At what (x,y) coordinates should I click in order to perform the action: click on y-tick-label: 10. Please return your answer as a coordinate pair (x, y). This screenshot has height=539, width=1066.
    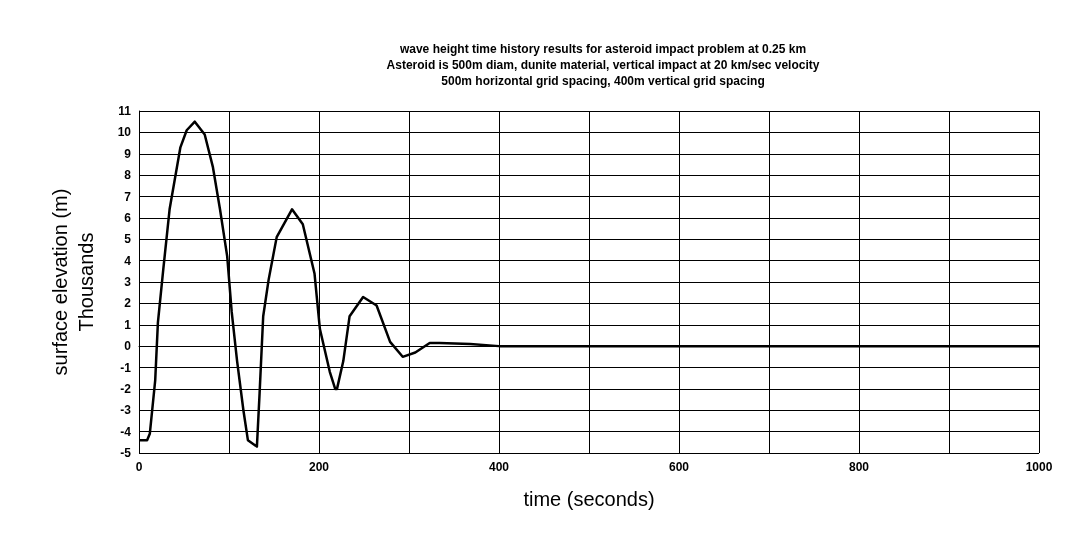
    Looking at the image, I should click on (124, 132).